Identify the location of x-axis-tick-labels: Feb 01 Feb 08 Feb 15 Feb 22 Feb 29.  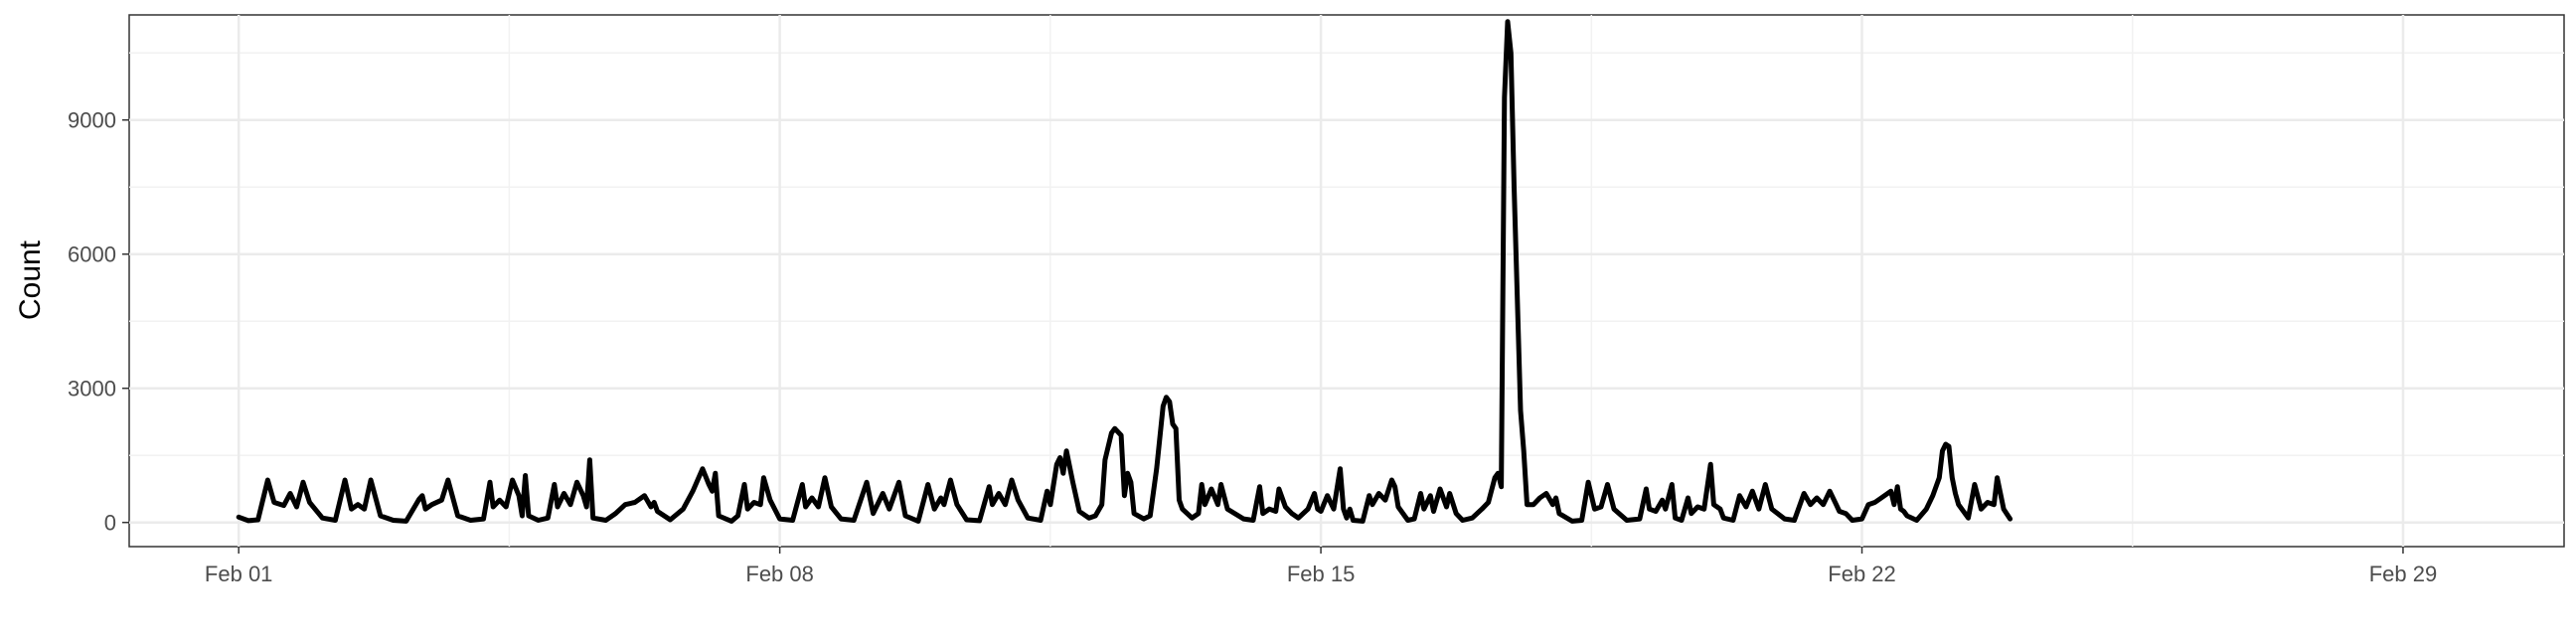
(1321, 574).